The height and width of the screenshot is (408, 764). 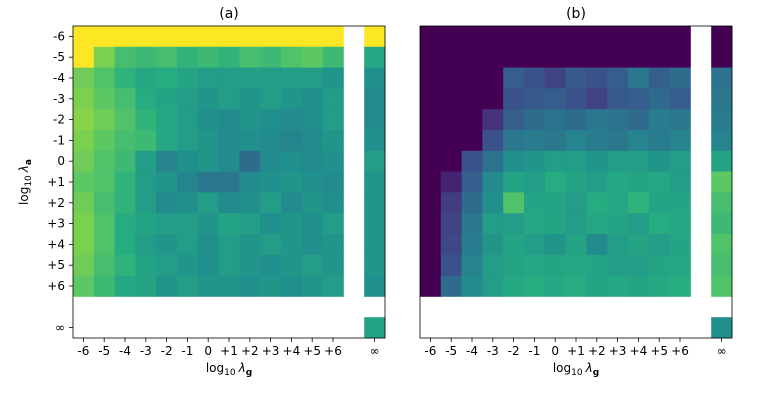 What do you see at coordinates (56, 203) in the screenshot?
I see `y-tick-label: +2` at bounding box center [56, 203].